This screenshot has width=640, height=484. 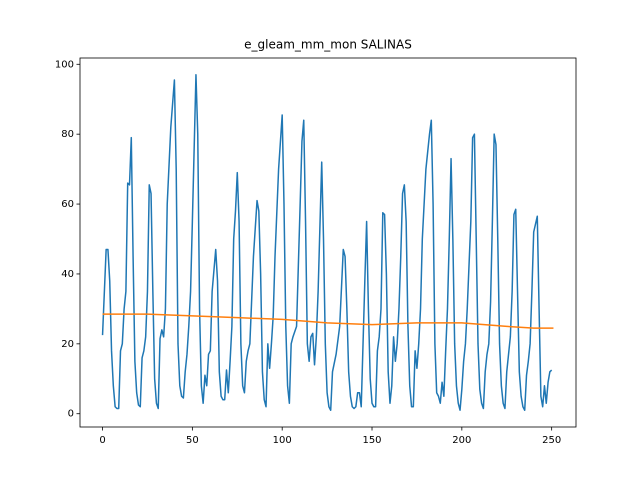 I want to click on x-tick-label: 50, so click(x=192, y=440).